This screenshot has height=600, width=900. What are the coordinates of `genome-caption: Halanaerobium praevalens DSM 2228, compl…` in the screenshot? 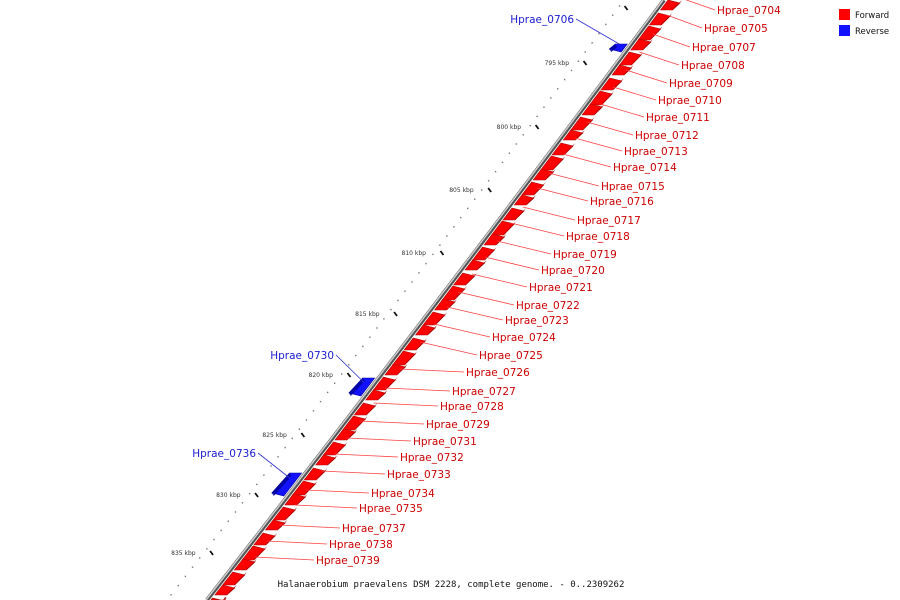 It's located at (451, 585).